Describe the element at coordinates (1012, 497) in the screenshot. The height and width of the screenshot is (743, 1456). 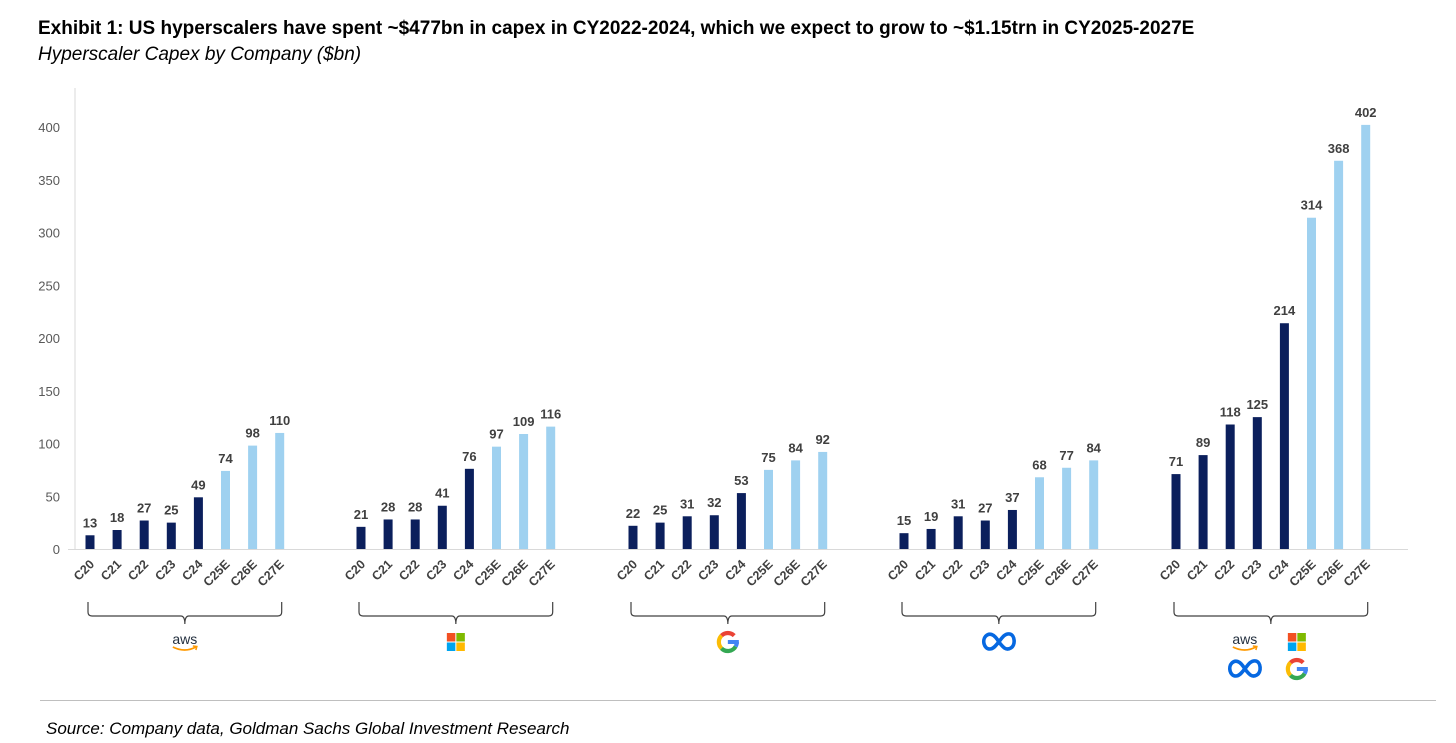
I see `data-label: 37` at that location.